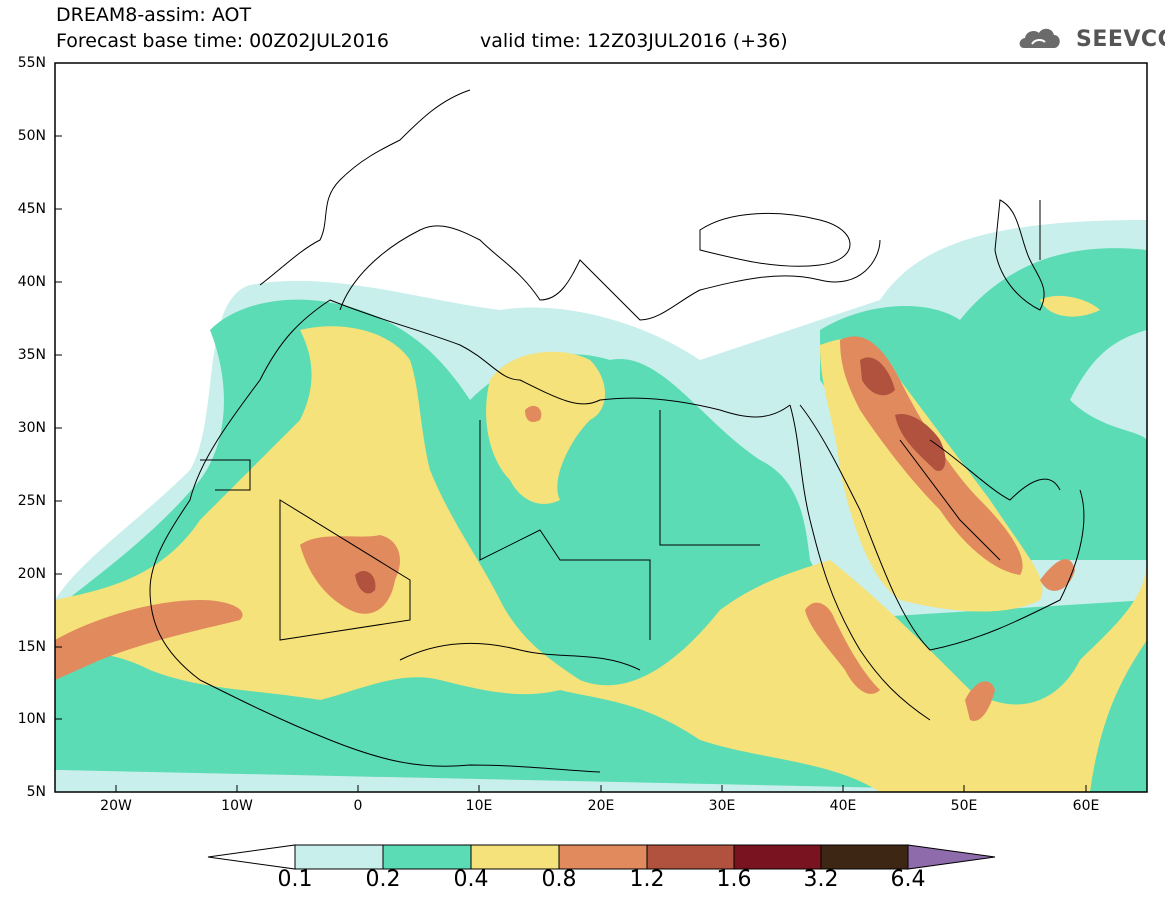 The image size is (1165, 905). What do you see at coordinates (295, 879) in the screenshot?
I see `colorbar-label: 0.1` at bounding box center [295, 879].